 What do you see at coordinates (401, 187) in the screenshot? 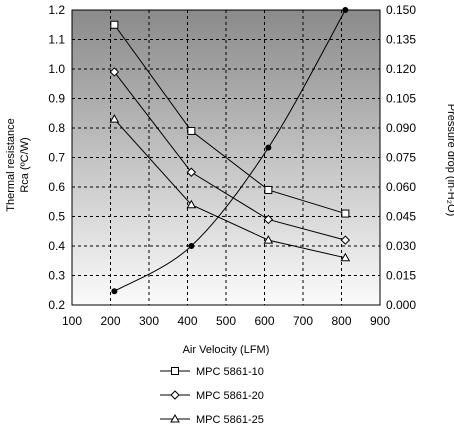
I see `y-right-tick-label: 0.060` at bounding box center [401, 187].